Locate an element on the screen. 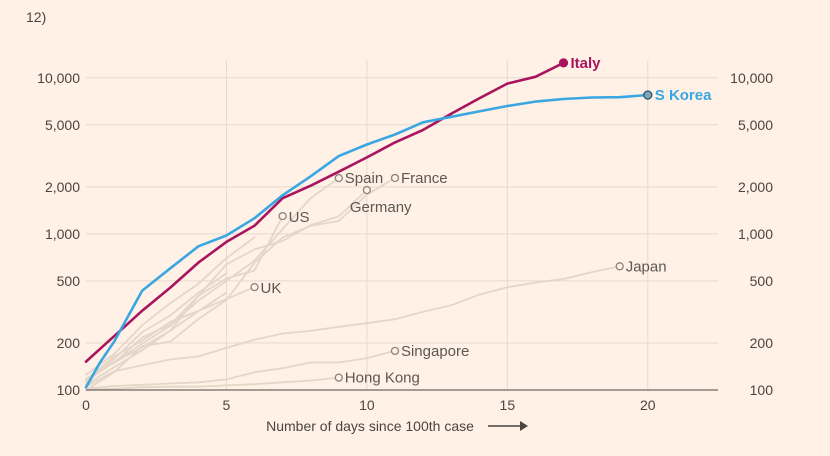  series-label-us: US is located at coordinates (299, 217).